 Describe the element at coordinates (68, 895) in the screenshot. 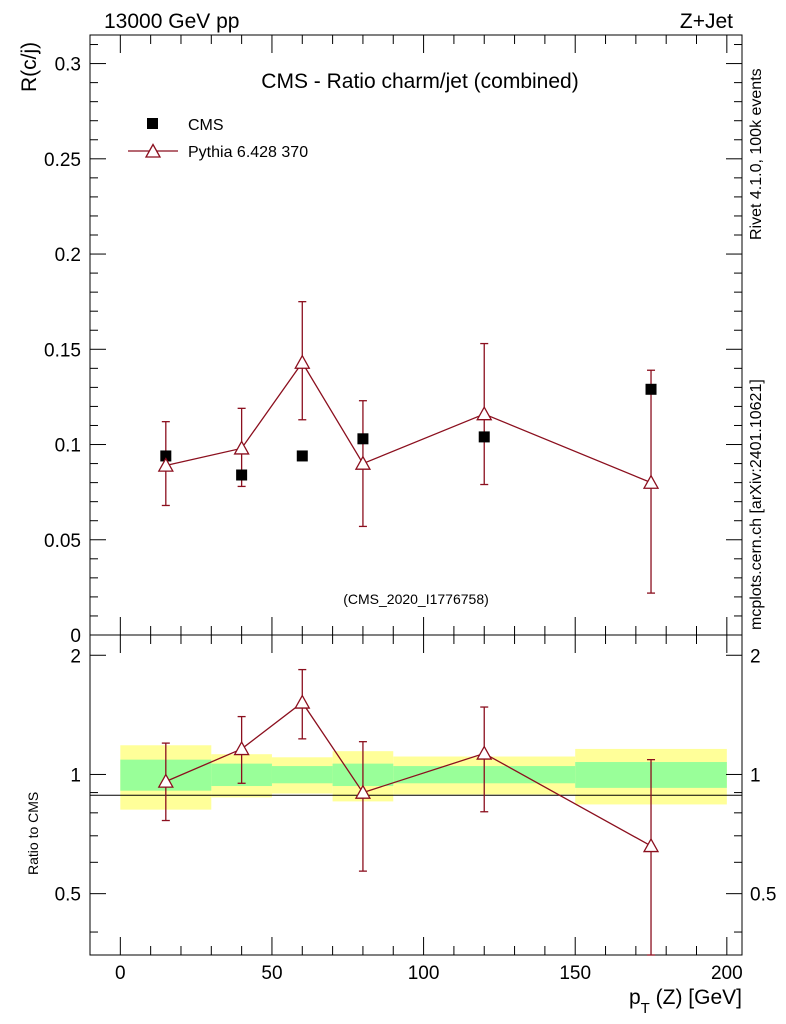

I see `ratio-y-tick-label: 0.5` at that location.